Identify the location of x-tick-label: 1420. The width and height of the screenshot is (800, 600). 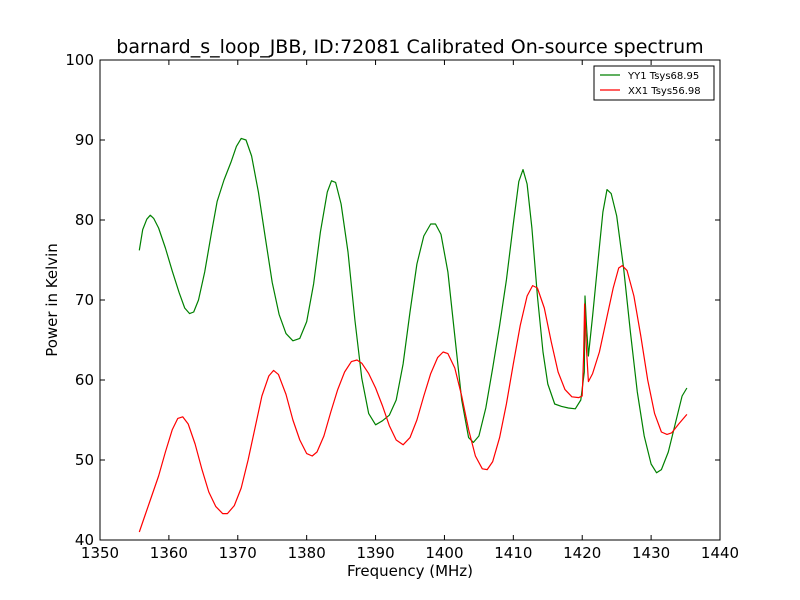
(582, 553).